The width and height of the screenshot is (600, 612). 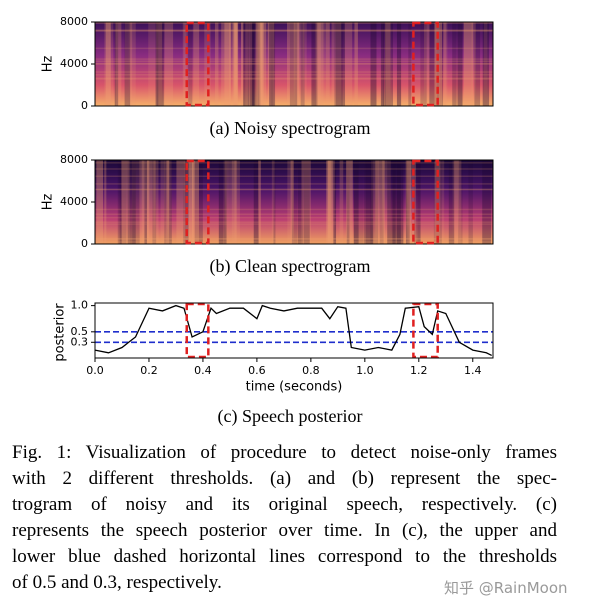 I want to click on panel-caption: (c) Speech posterior, so click(x=290, y=416).